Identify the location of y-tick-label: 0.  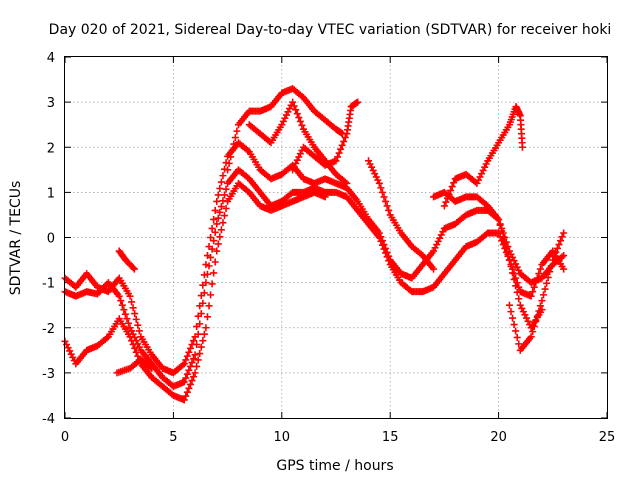
(51, 239).